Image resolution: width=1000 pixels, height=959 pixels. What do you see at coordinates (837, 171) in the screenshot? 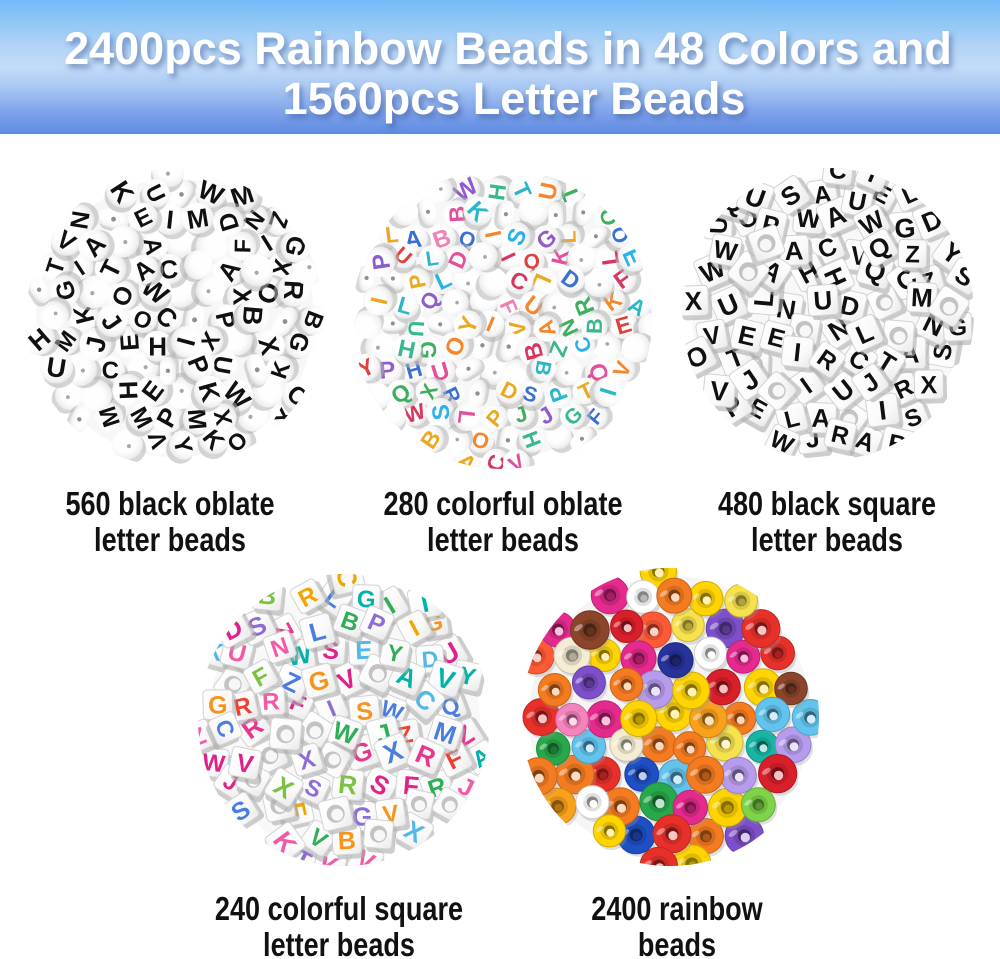
I see `svg-text: C` at bounding box center [837, 171].